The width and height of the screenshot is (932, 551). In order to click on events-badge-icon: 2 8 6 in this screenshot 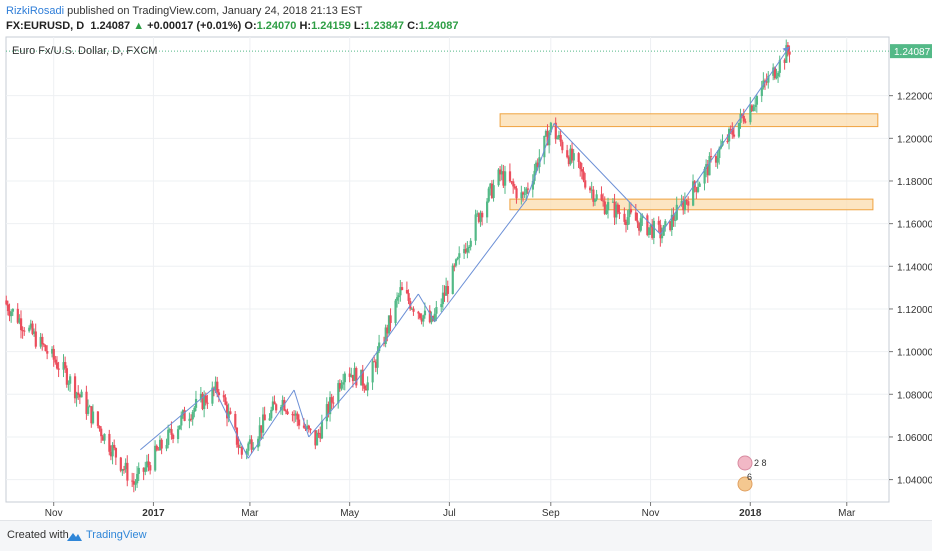, I will do `click(752, 473)`.